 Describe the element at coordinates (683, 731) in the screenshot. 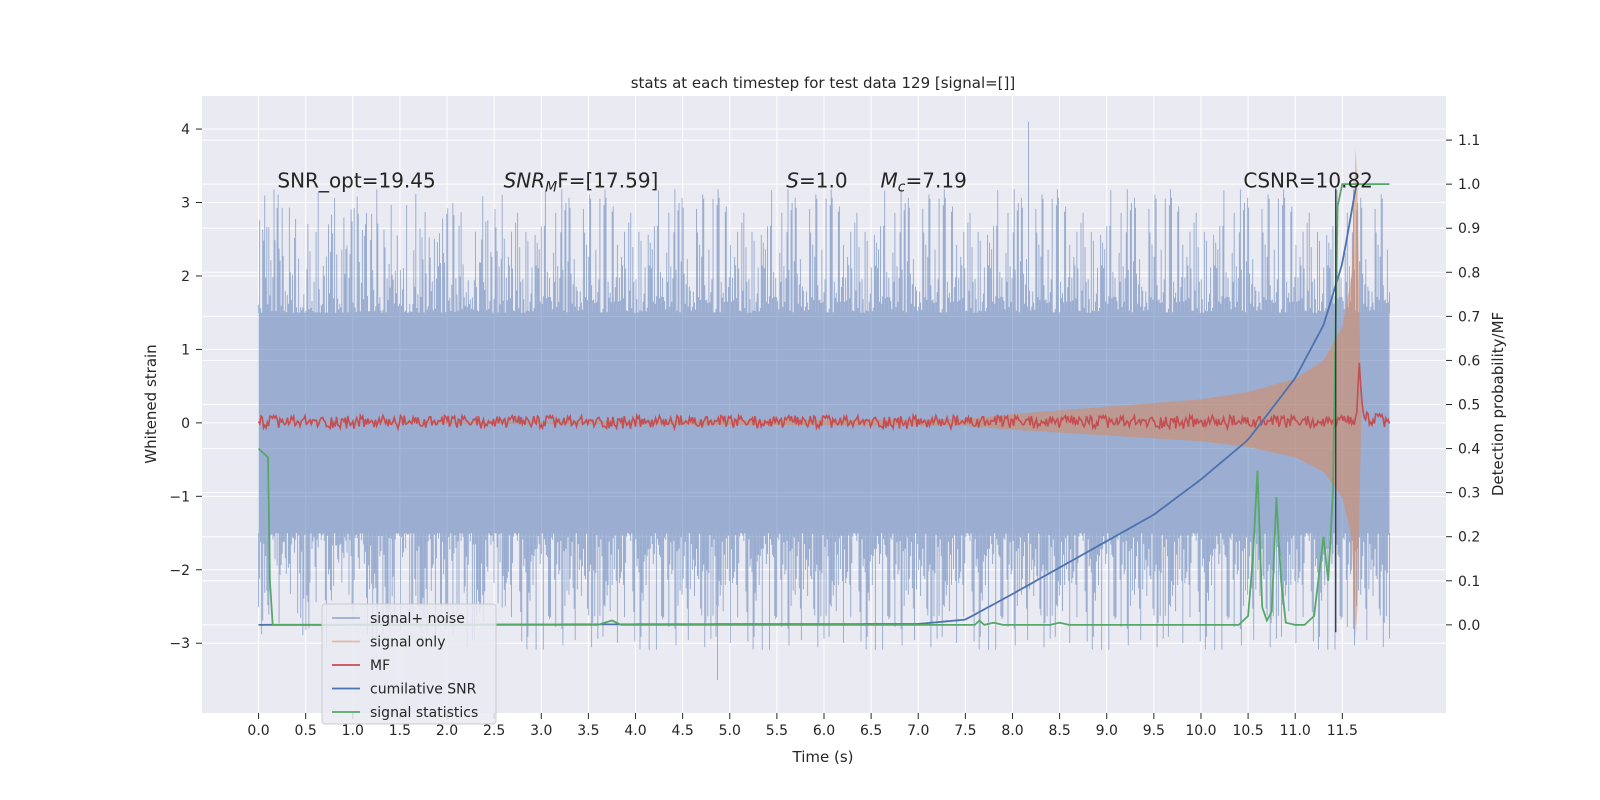

I see `x-tick-label: 4.5` at that location.